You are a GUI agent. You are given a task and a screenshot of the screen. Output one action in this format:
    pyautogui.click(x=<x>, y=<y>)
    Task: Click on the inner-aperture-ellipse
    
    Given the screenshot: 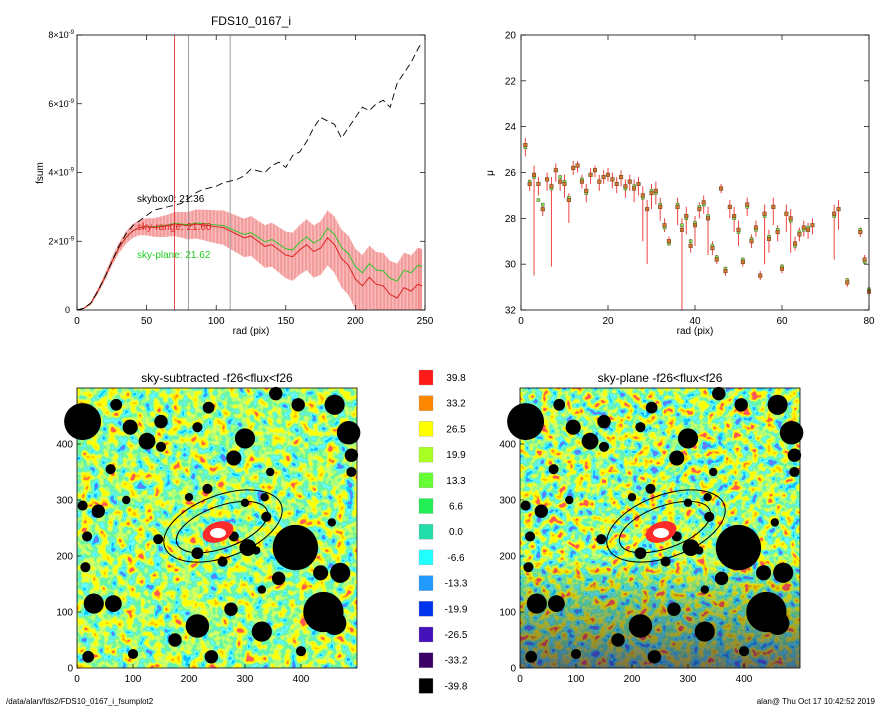 What is the action you would take?
    pyautogui.click(x=222, y=527)
    